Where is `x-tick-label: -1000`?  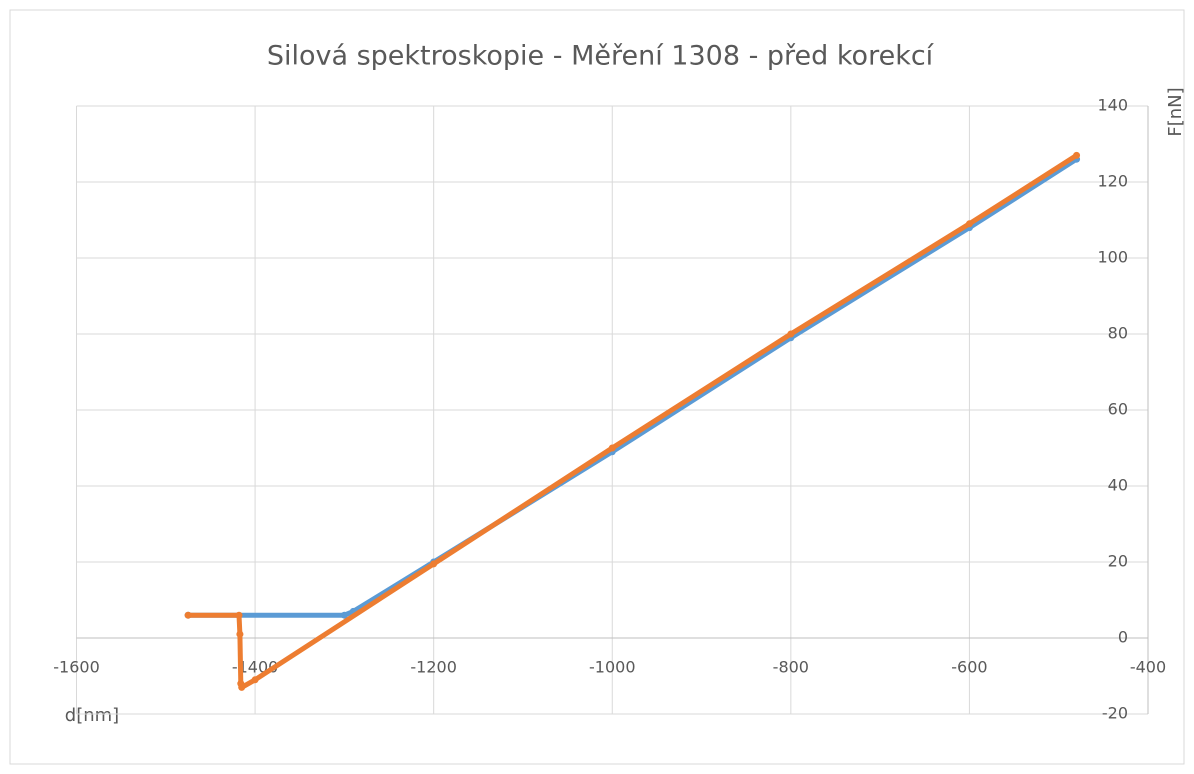 x-tick-label: -1000 is located at coordinates (612, 667).